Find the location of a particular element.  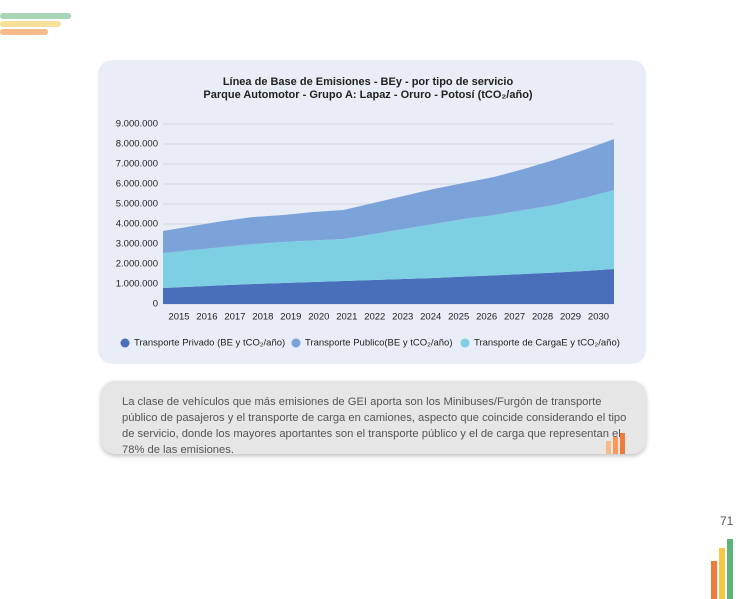

x-tick-label: 2020 is located at coordinates (318, 317).